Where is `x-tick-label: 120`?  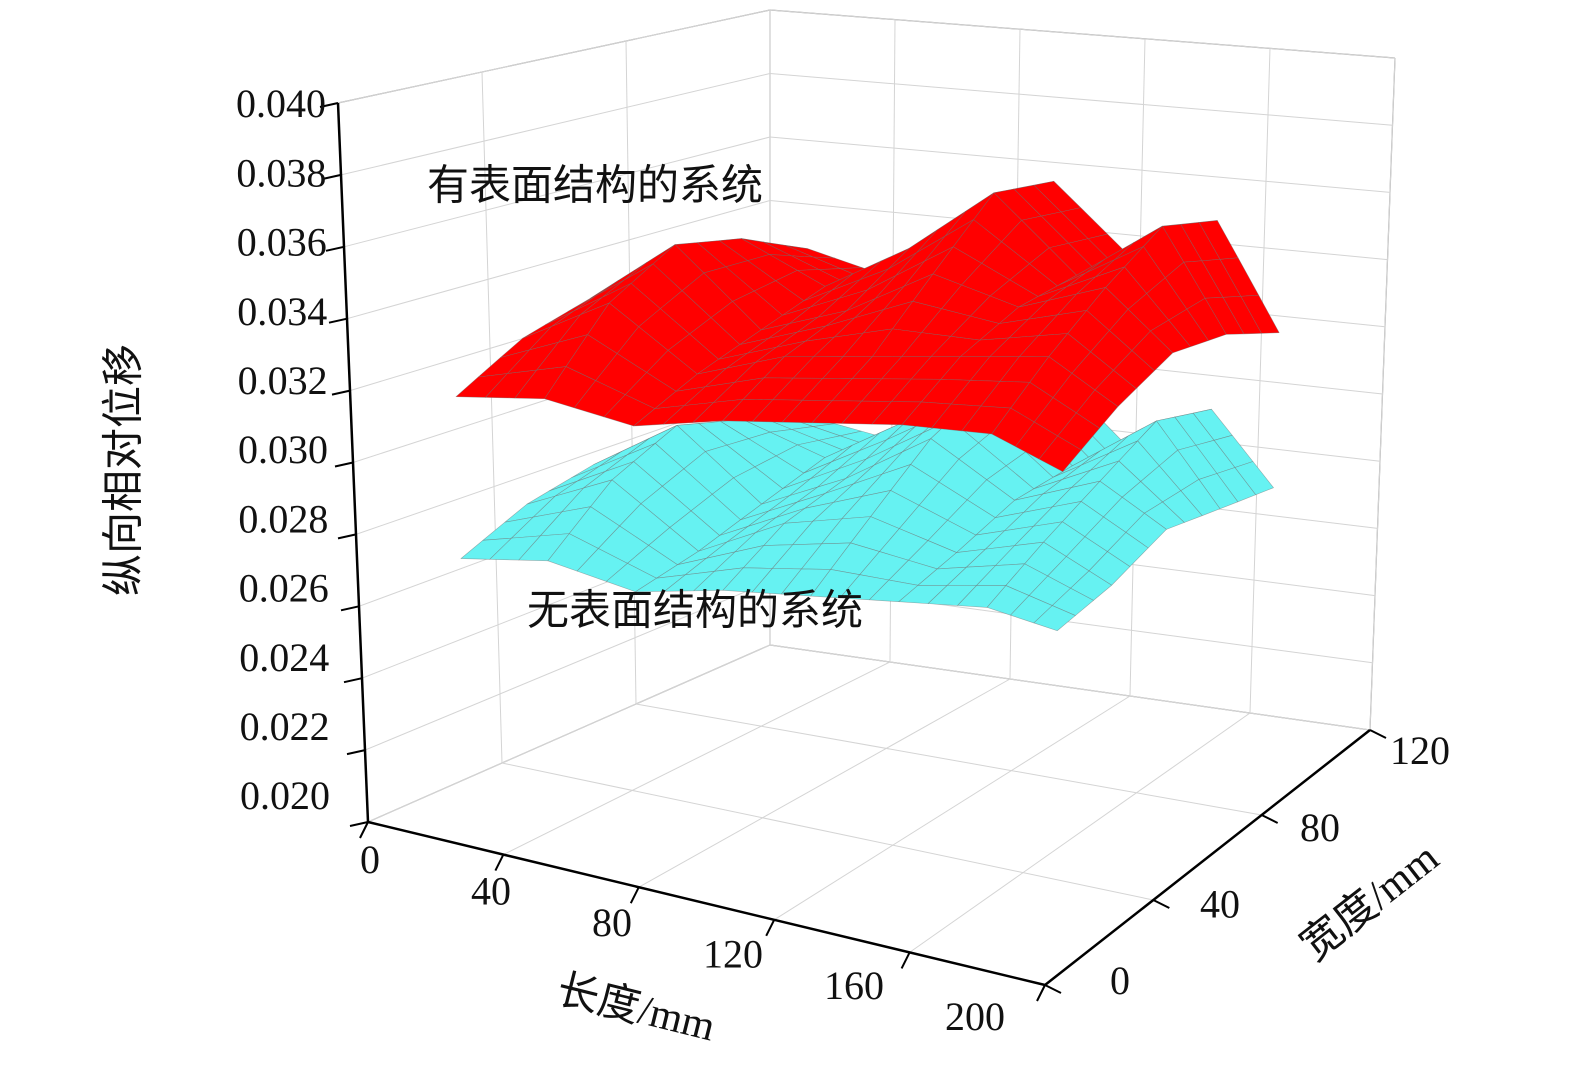 x-tick-label: 120 is located at coordinates (733, 953).